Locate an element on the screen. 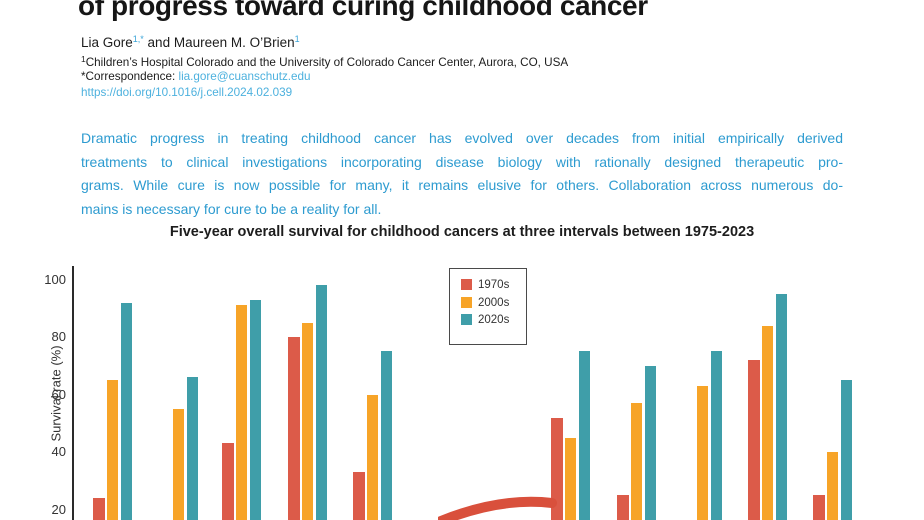  chart-legend: 1970s 2000s 2020s is located at coordinates (488, 306).